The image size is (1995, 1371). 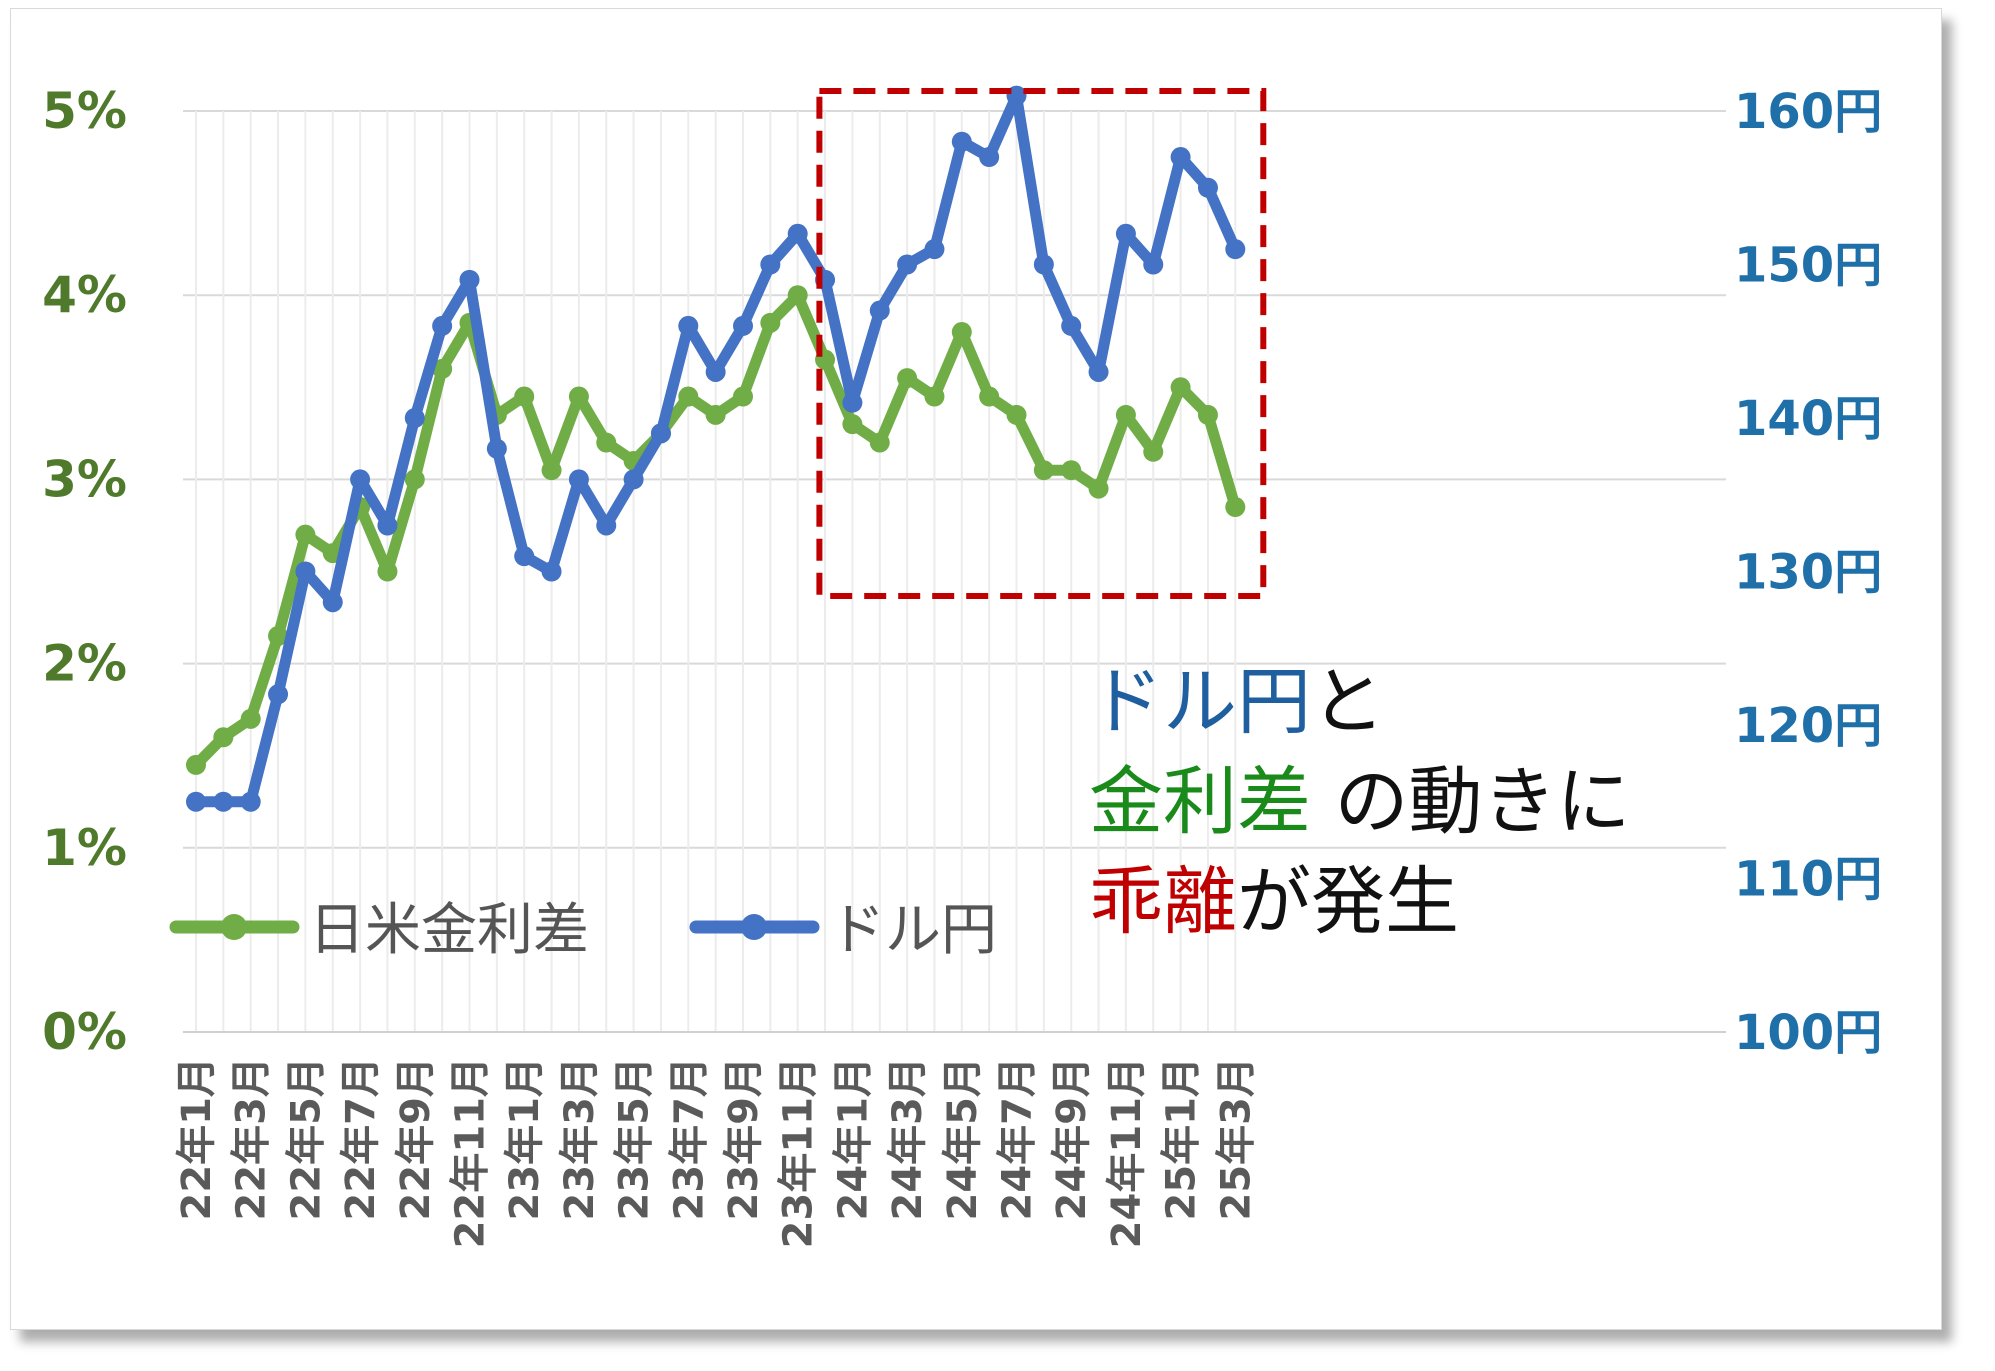 What do you see at coordinates (1018, 1139) in the screenshot?
I see `x-tick-label: 24年7月` at bounding box center [1018, 1139].